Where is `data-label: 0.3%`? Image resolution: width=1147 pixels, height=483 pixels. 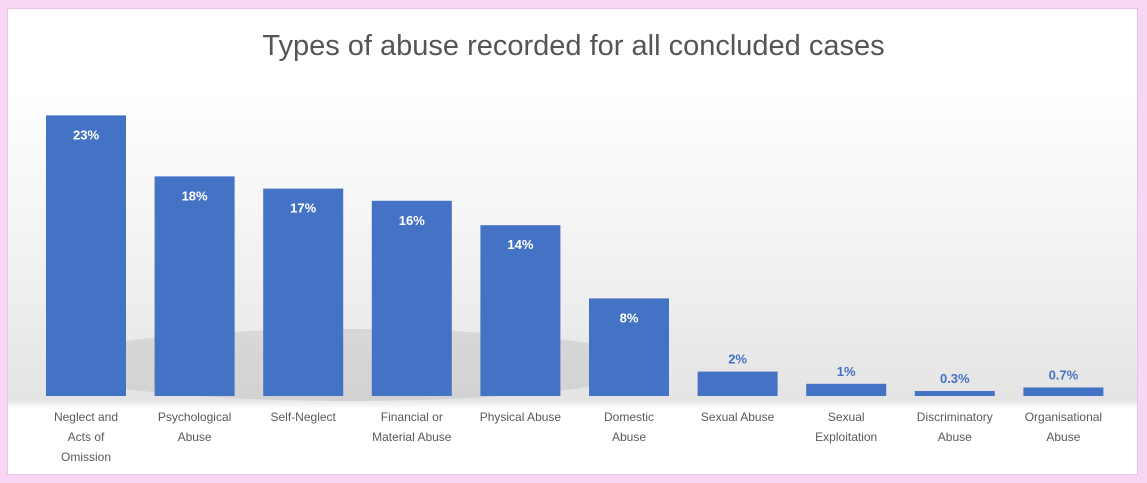
data-label: 0.3% is located at coordinates (955, 378).